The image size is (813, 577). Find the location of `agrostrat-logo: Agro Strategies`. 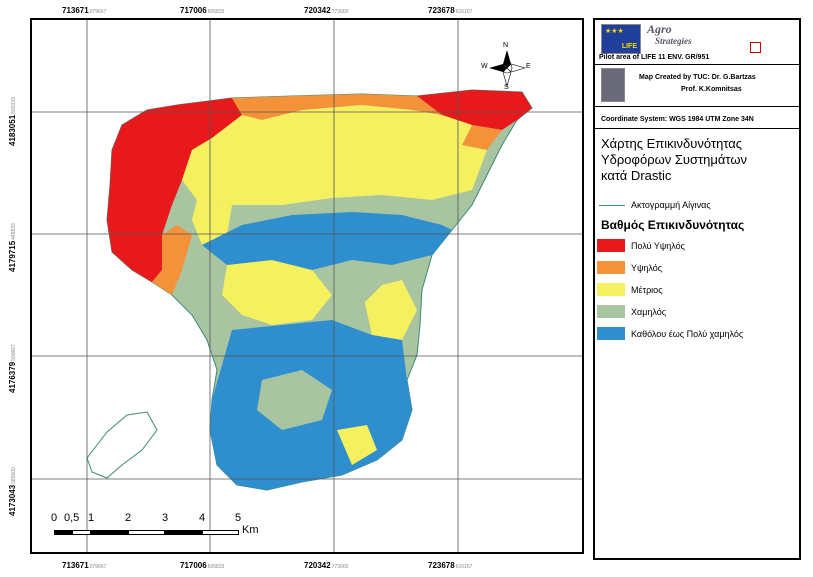

agrostrat-logo: Agro Strategies is located at coordinates (677, 37).